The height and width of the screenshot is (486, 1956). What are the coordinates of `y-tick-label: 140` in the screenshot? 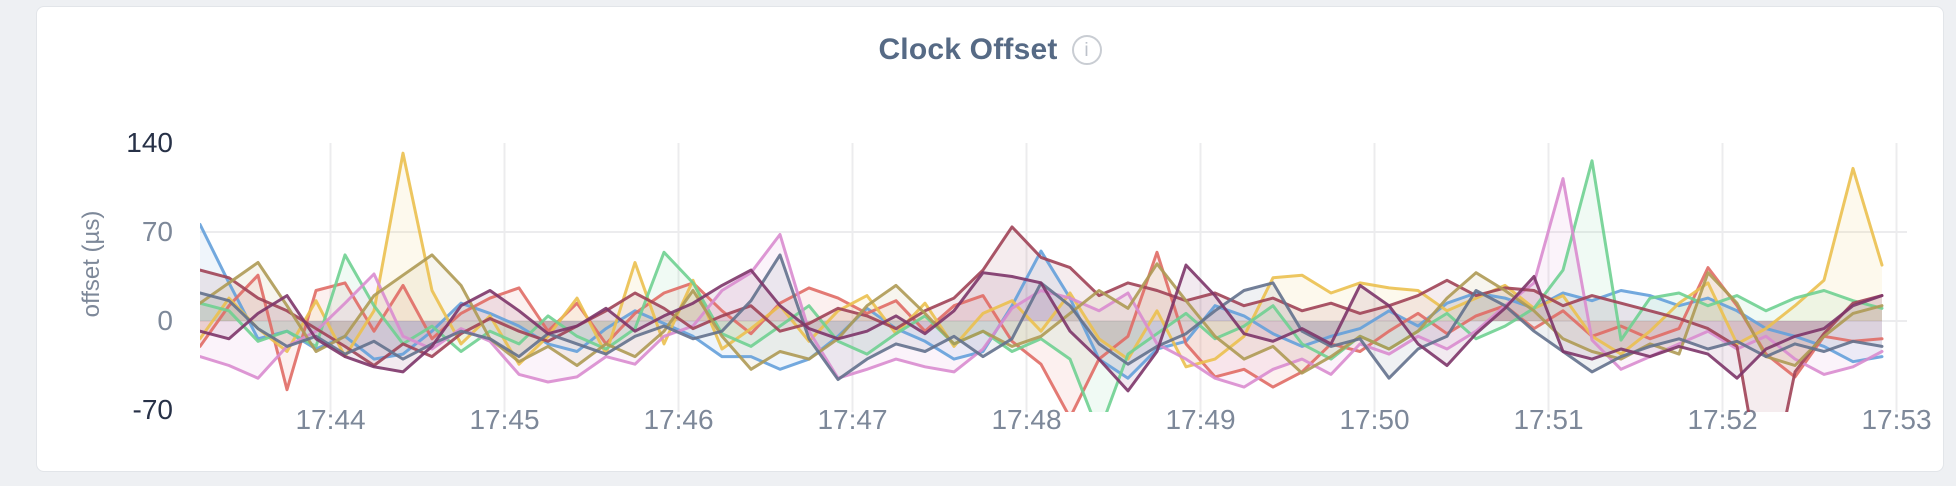 It's located at (149, 142).